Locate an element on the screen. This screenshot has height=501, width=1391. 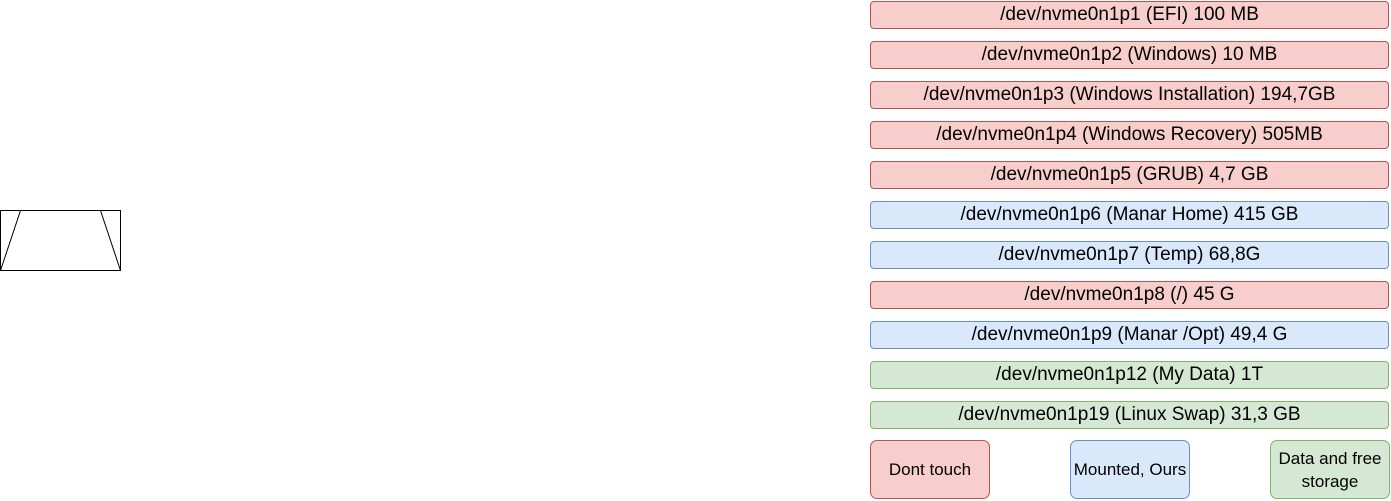
partition-label: /dev/nvme0n1p5 (GRUB) 4,7 GB is located at coordinates (1129, 174).